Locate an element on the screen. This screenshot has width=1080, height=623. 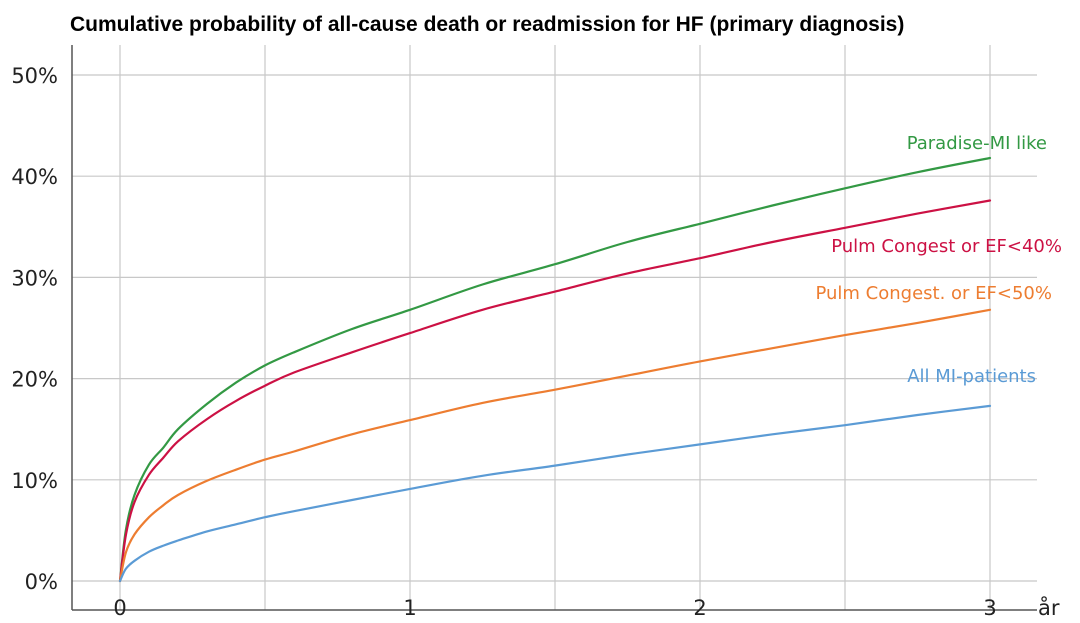
y-tick-label-2: 20% is located at coordinates (34, 380).